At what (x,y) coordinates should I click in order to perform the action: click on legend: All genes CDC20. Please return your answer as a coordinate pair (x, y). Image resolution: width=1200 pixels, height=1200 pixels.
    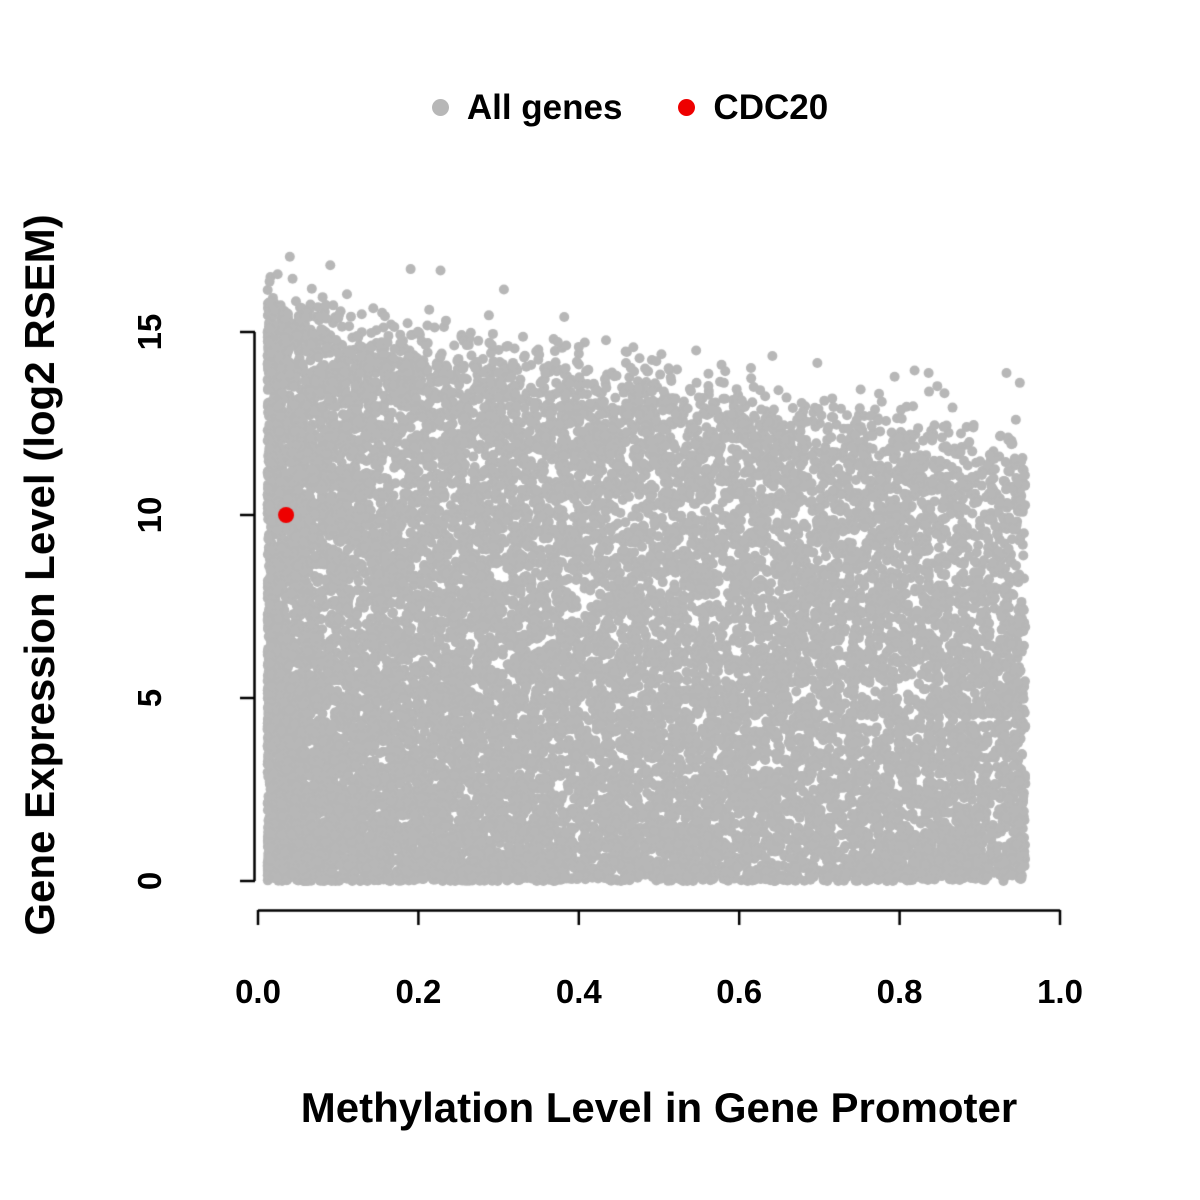
    Looking at the image, I should click on (615, 107).